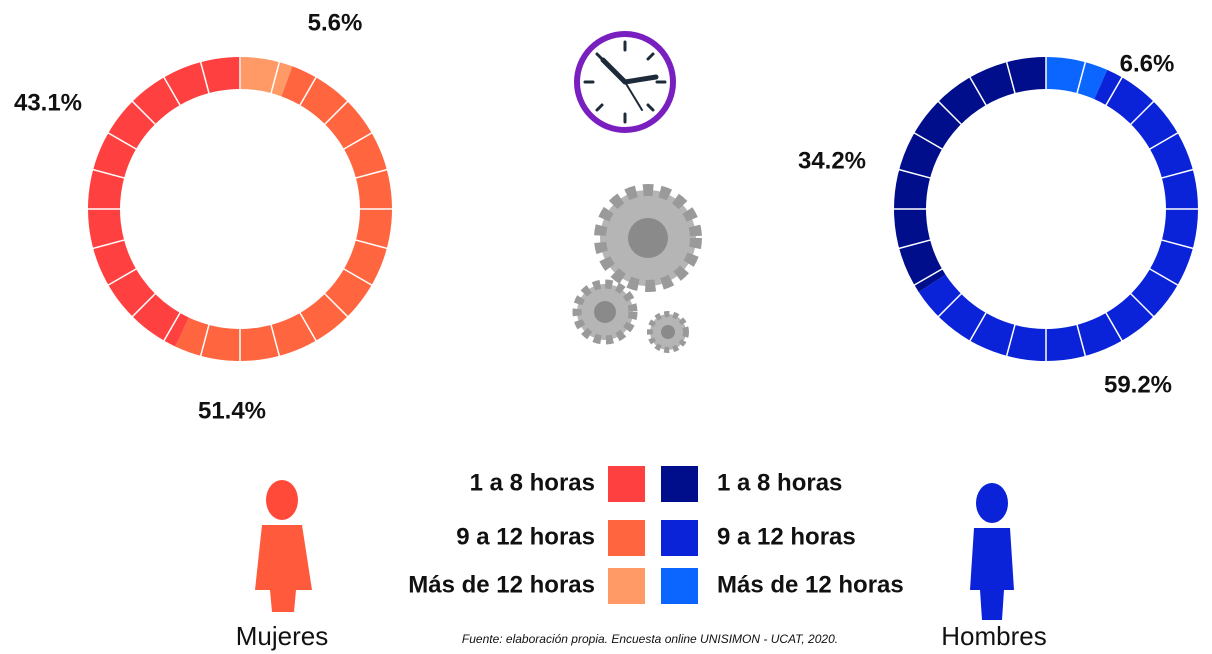 This screenshot has height=654, width=1212. I want to click on data-label: 34.2%, so click(832, 160).